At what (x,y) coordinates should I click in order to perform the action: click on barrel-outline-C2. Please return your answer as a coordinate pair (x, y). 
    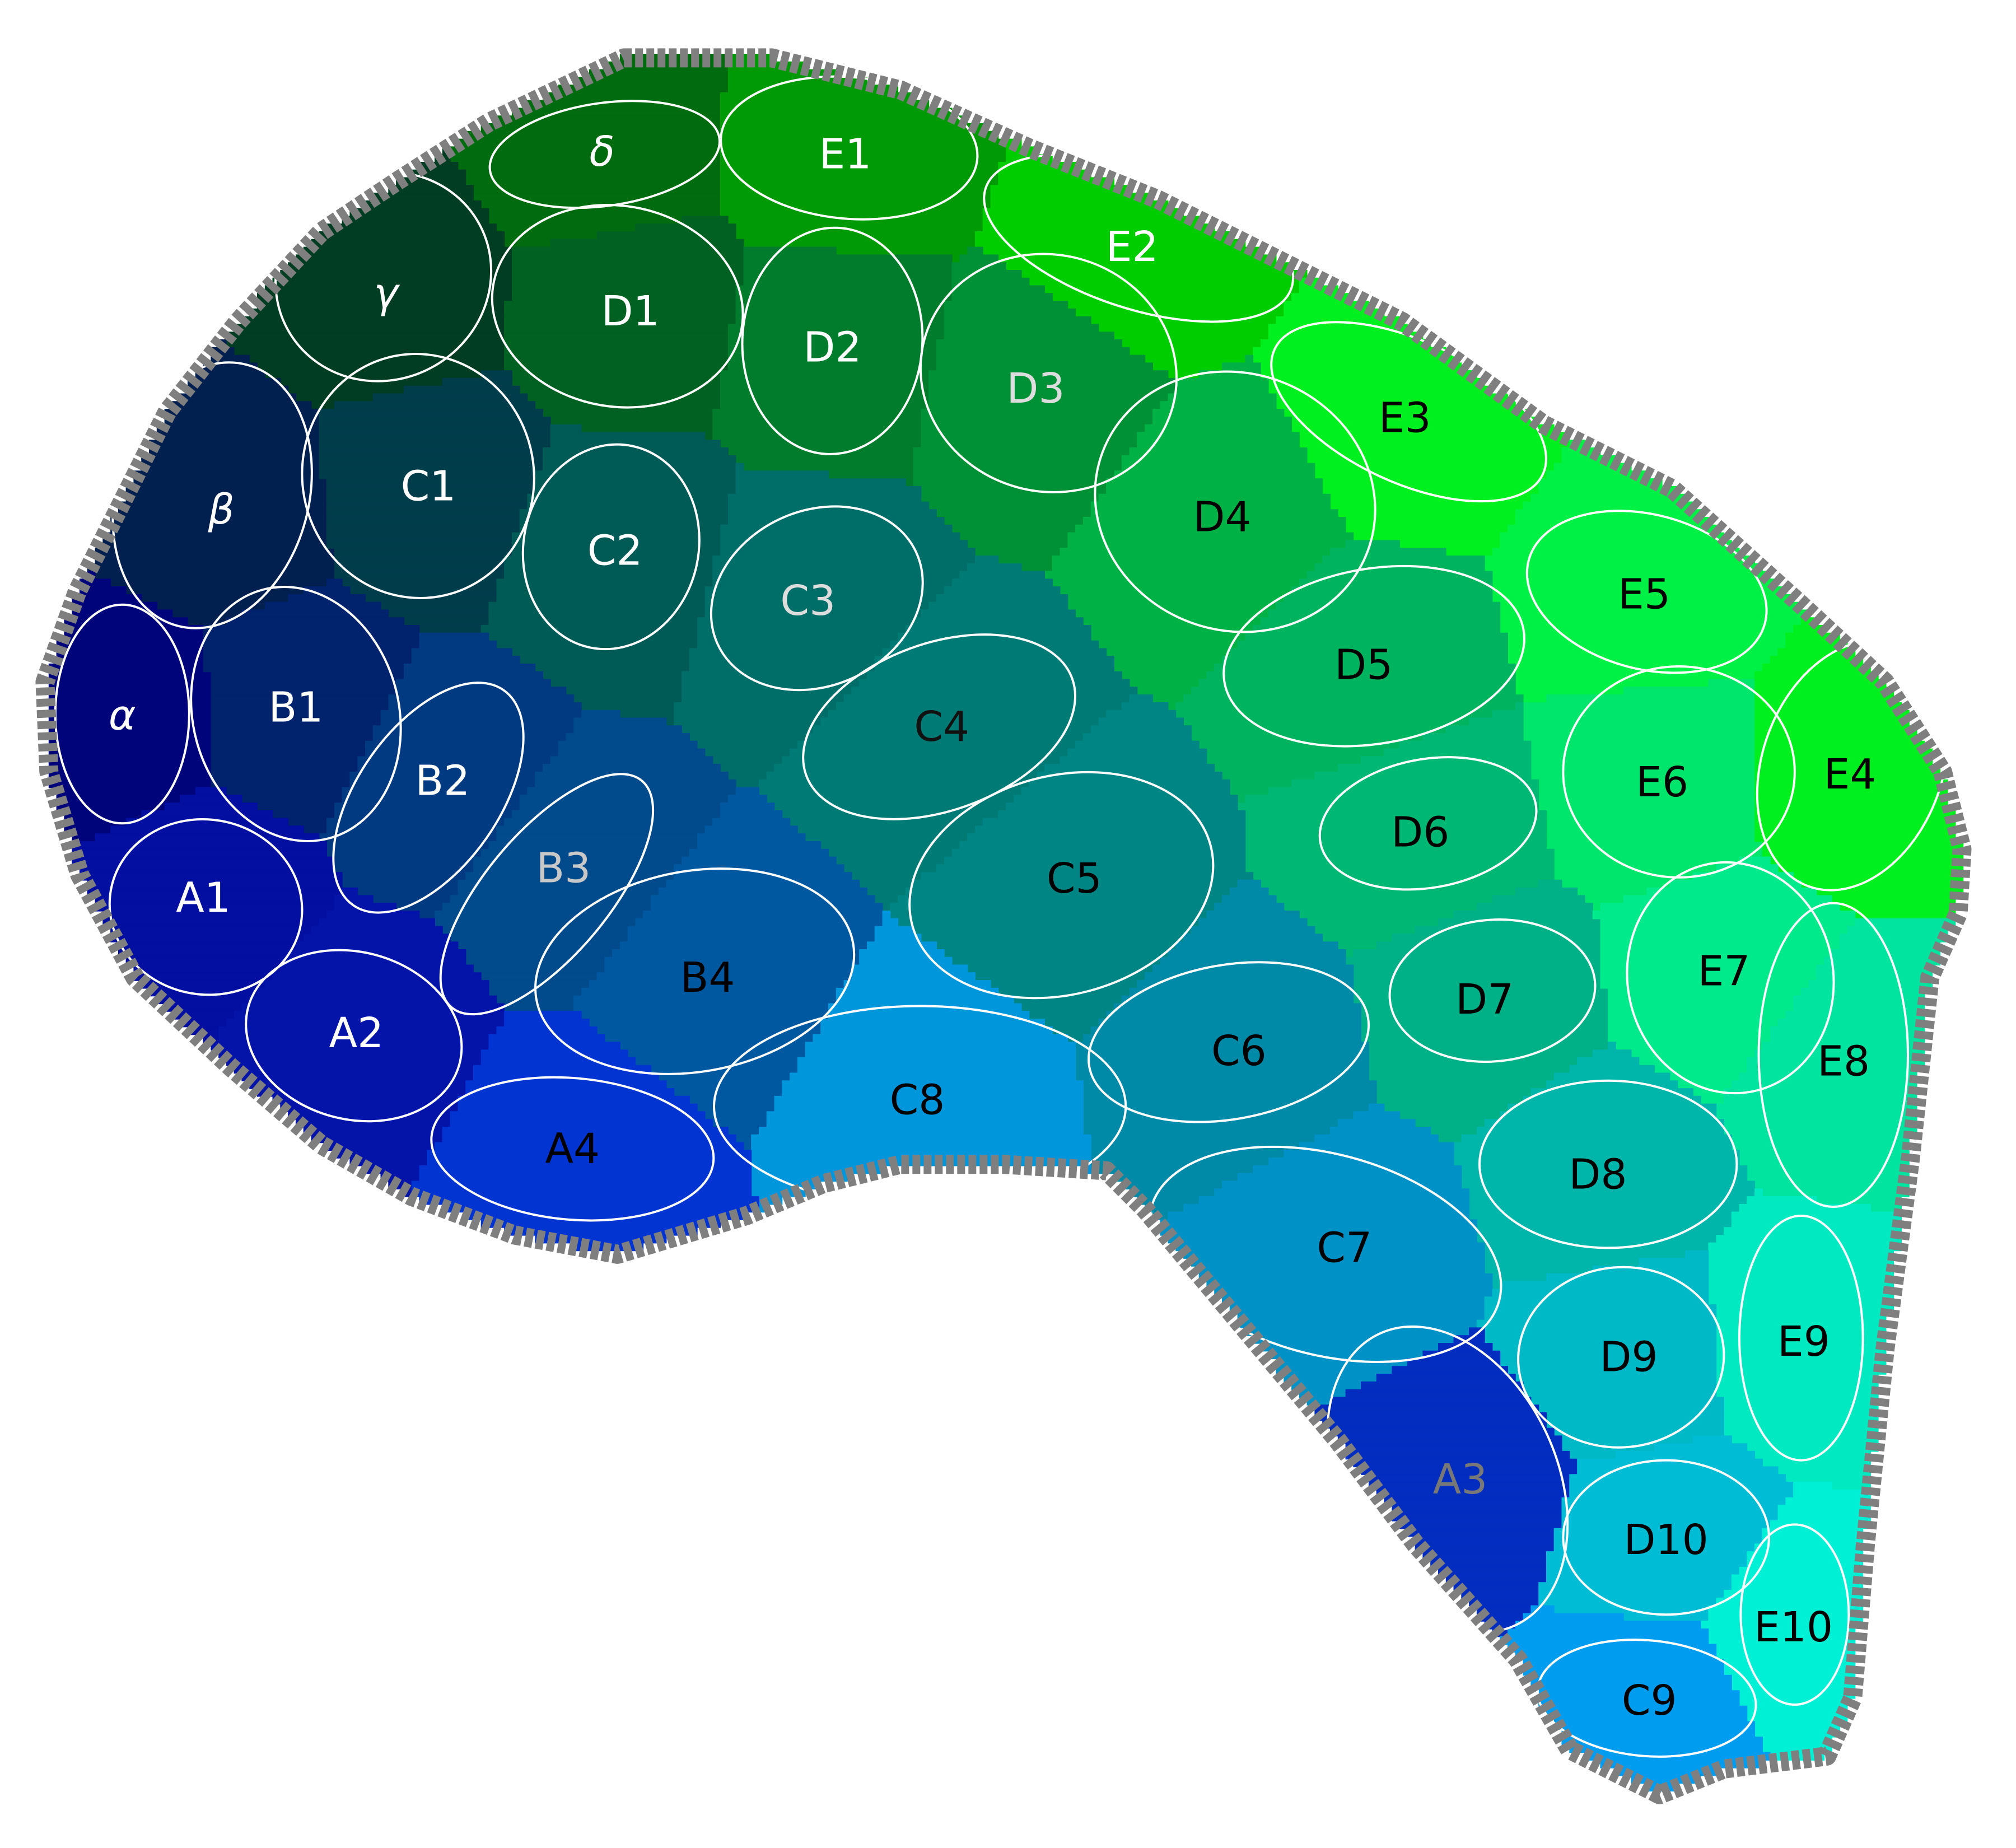
    Looking at the image, I should click on (611, 547).